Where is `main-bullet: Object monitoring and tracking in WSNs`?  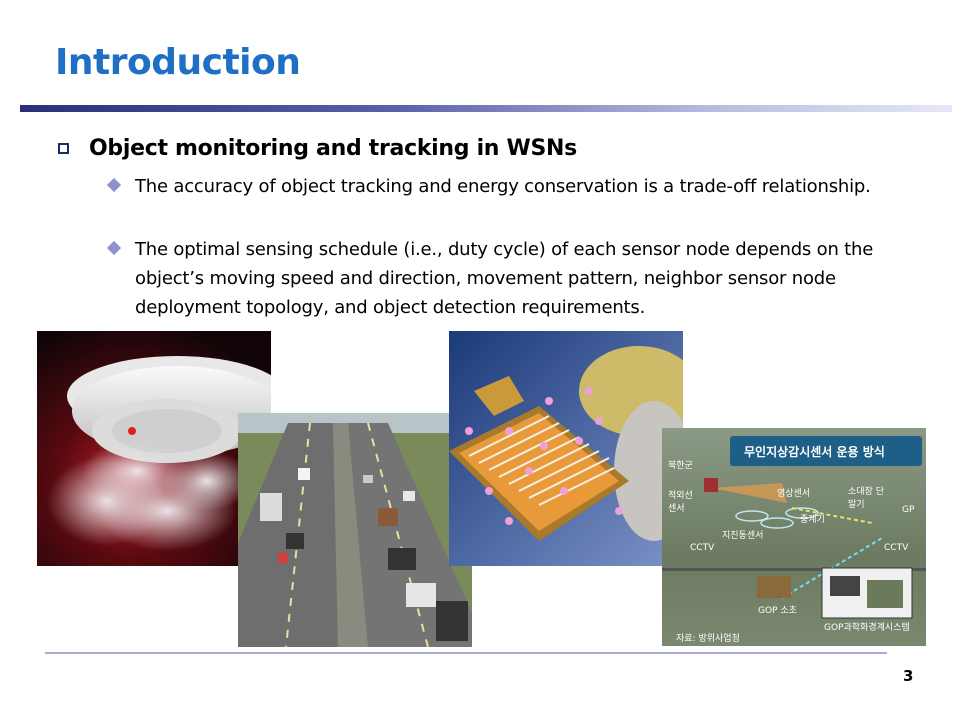 main-bullet: Object monitoring and tracking in WSNs is located at coordinates (317, 148).